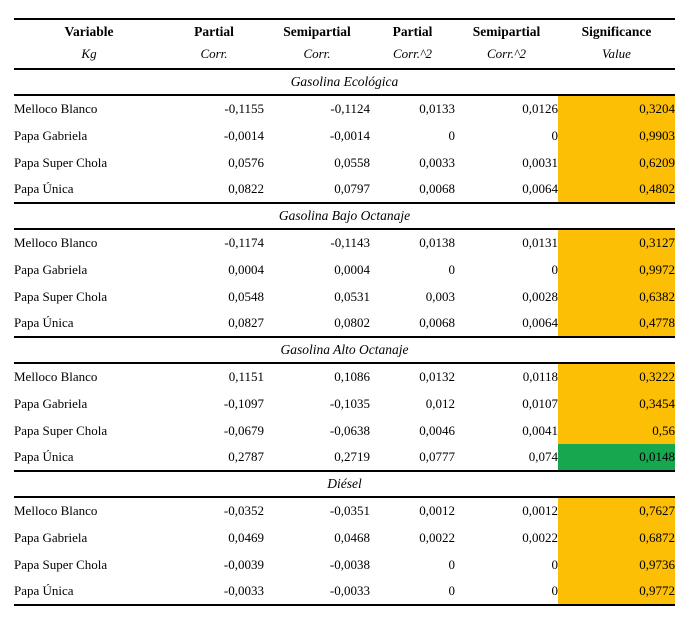 The image size is (695, 623). What do you see at coordinates (437, 510) in the screenshot?
I see `partial-corr-sq-cell: 0,0012` at bounding box center [437, 510].